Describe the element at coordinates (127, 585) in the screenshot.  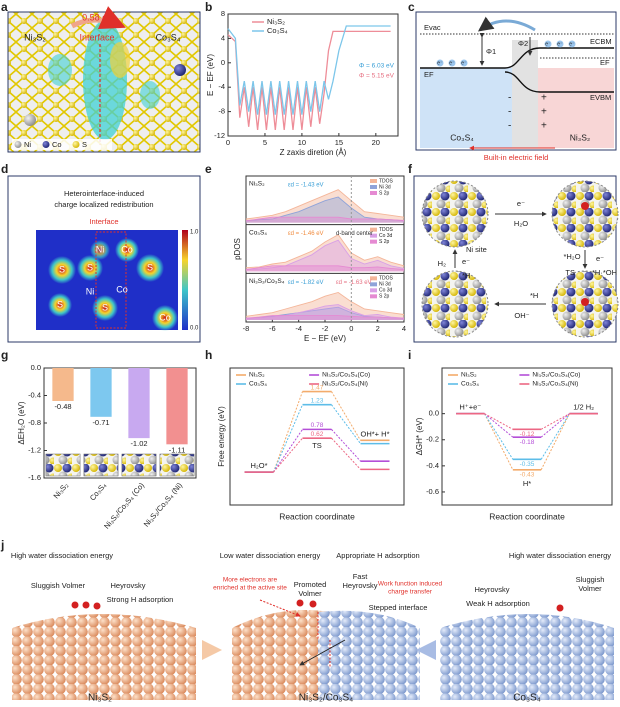
I see `j-text: Heyrovsky` at that location.